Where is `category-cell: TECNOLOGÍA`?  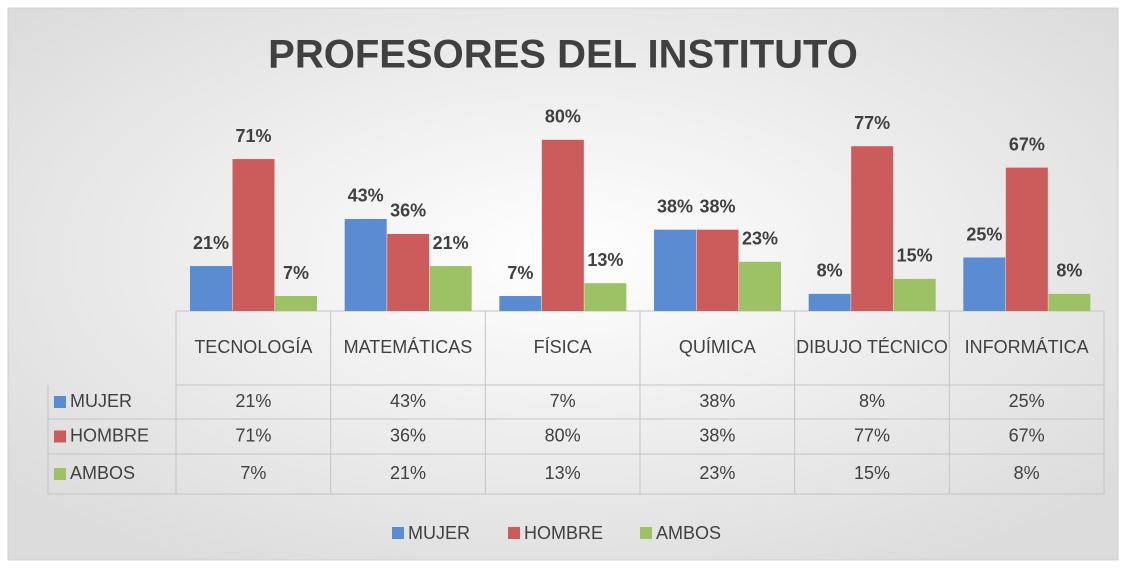
category-cell: TECNOLOGÍA is located at coordinates (253, 347).